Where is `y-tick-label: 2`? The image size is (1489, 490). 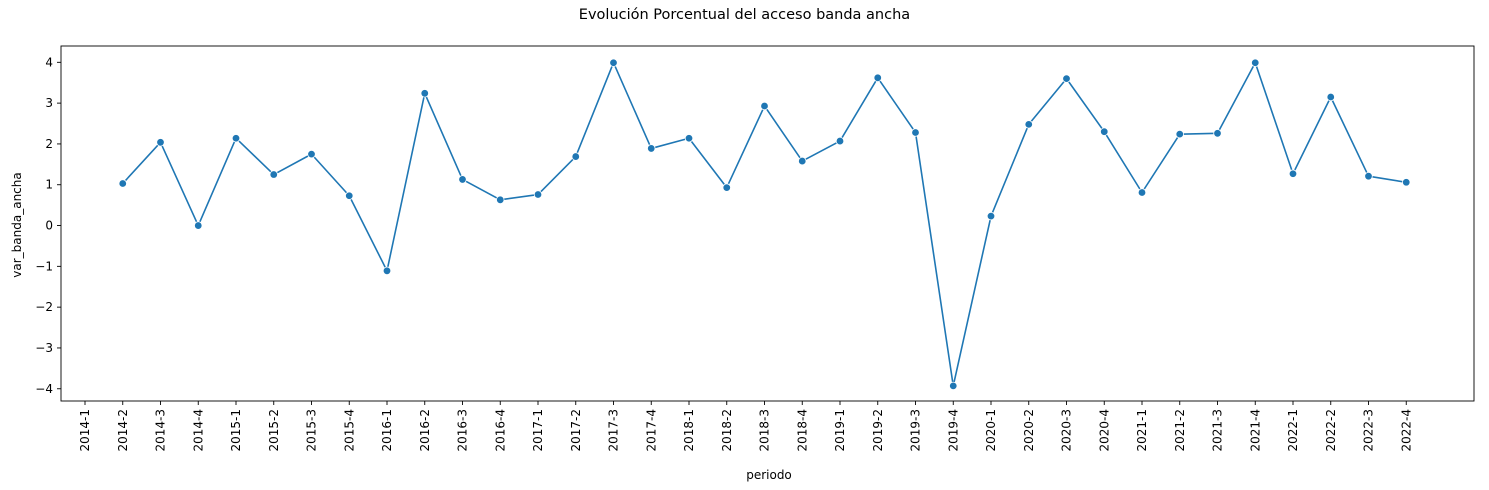
y-tick-label: 2 is located at coordinates (49, 144).